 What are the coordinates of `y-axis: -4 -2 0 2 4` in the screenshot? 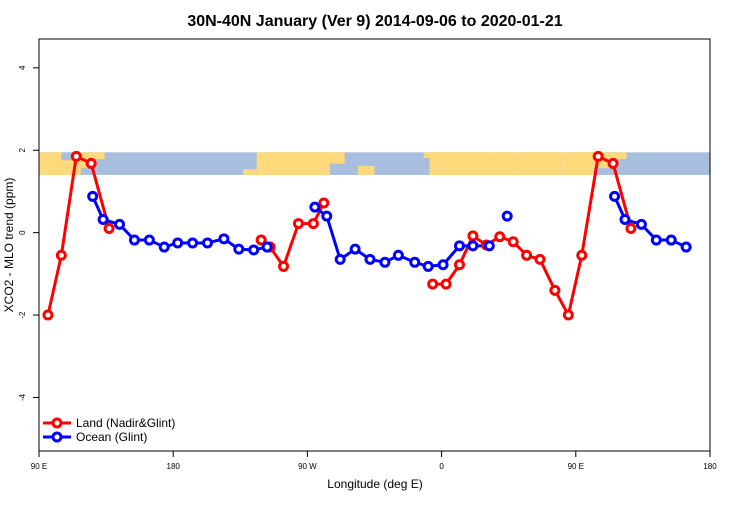 It's located at (28, 233).